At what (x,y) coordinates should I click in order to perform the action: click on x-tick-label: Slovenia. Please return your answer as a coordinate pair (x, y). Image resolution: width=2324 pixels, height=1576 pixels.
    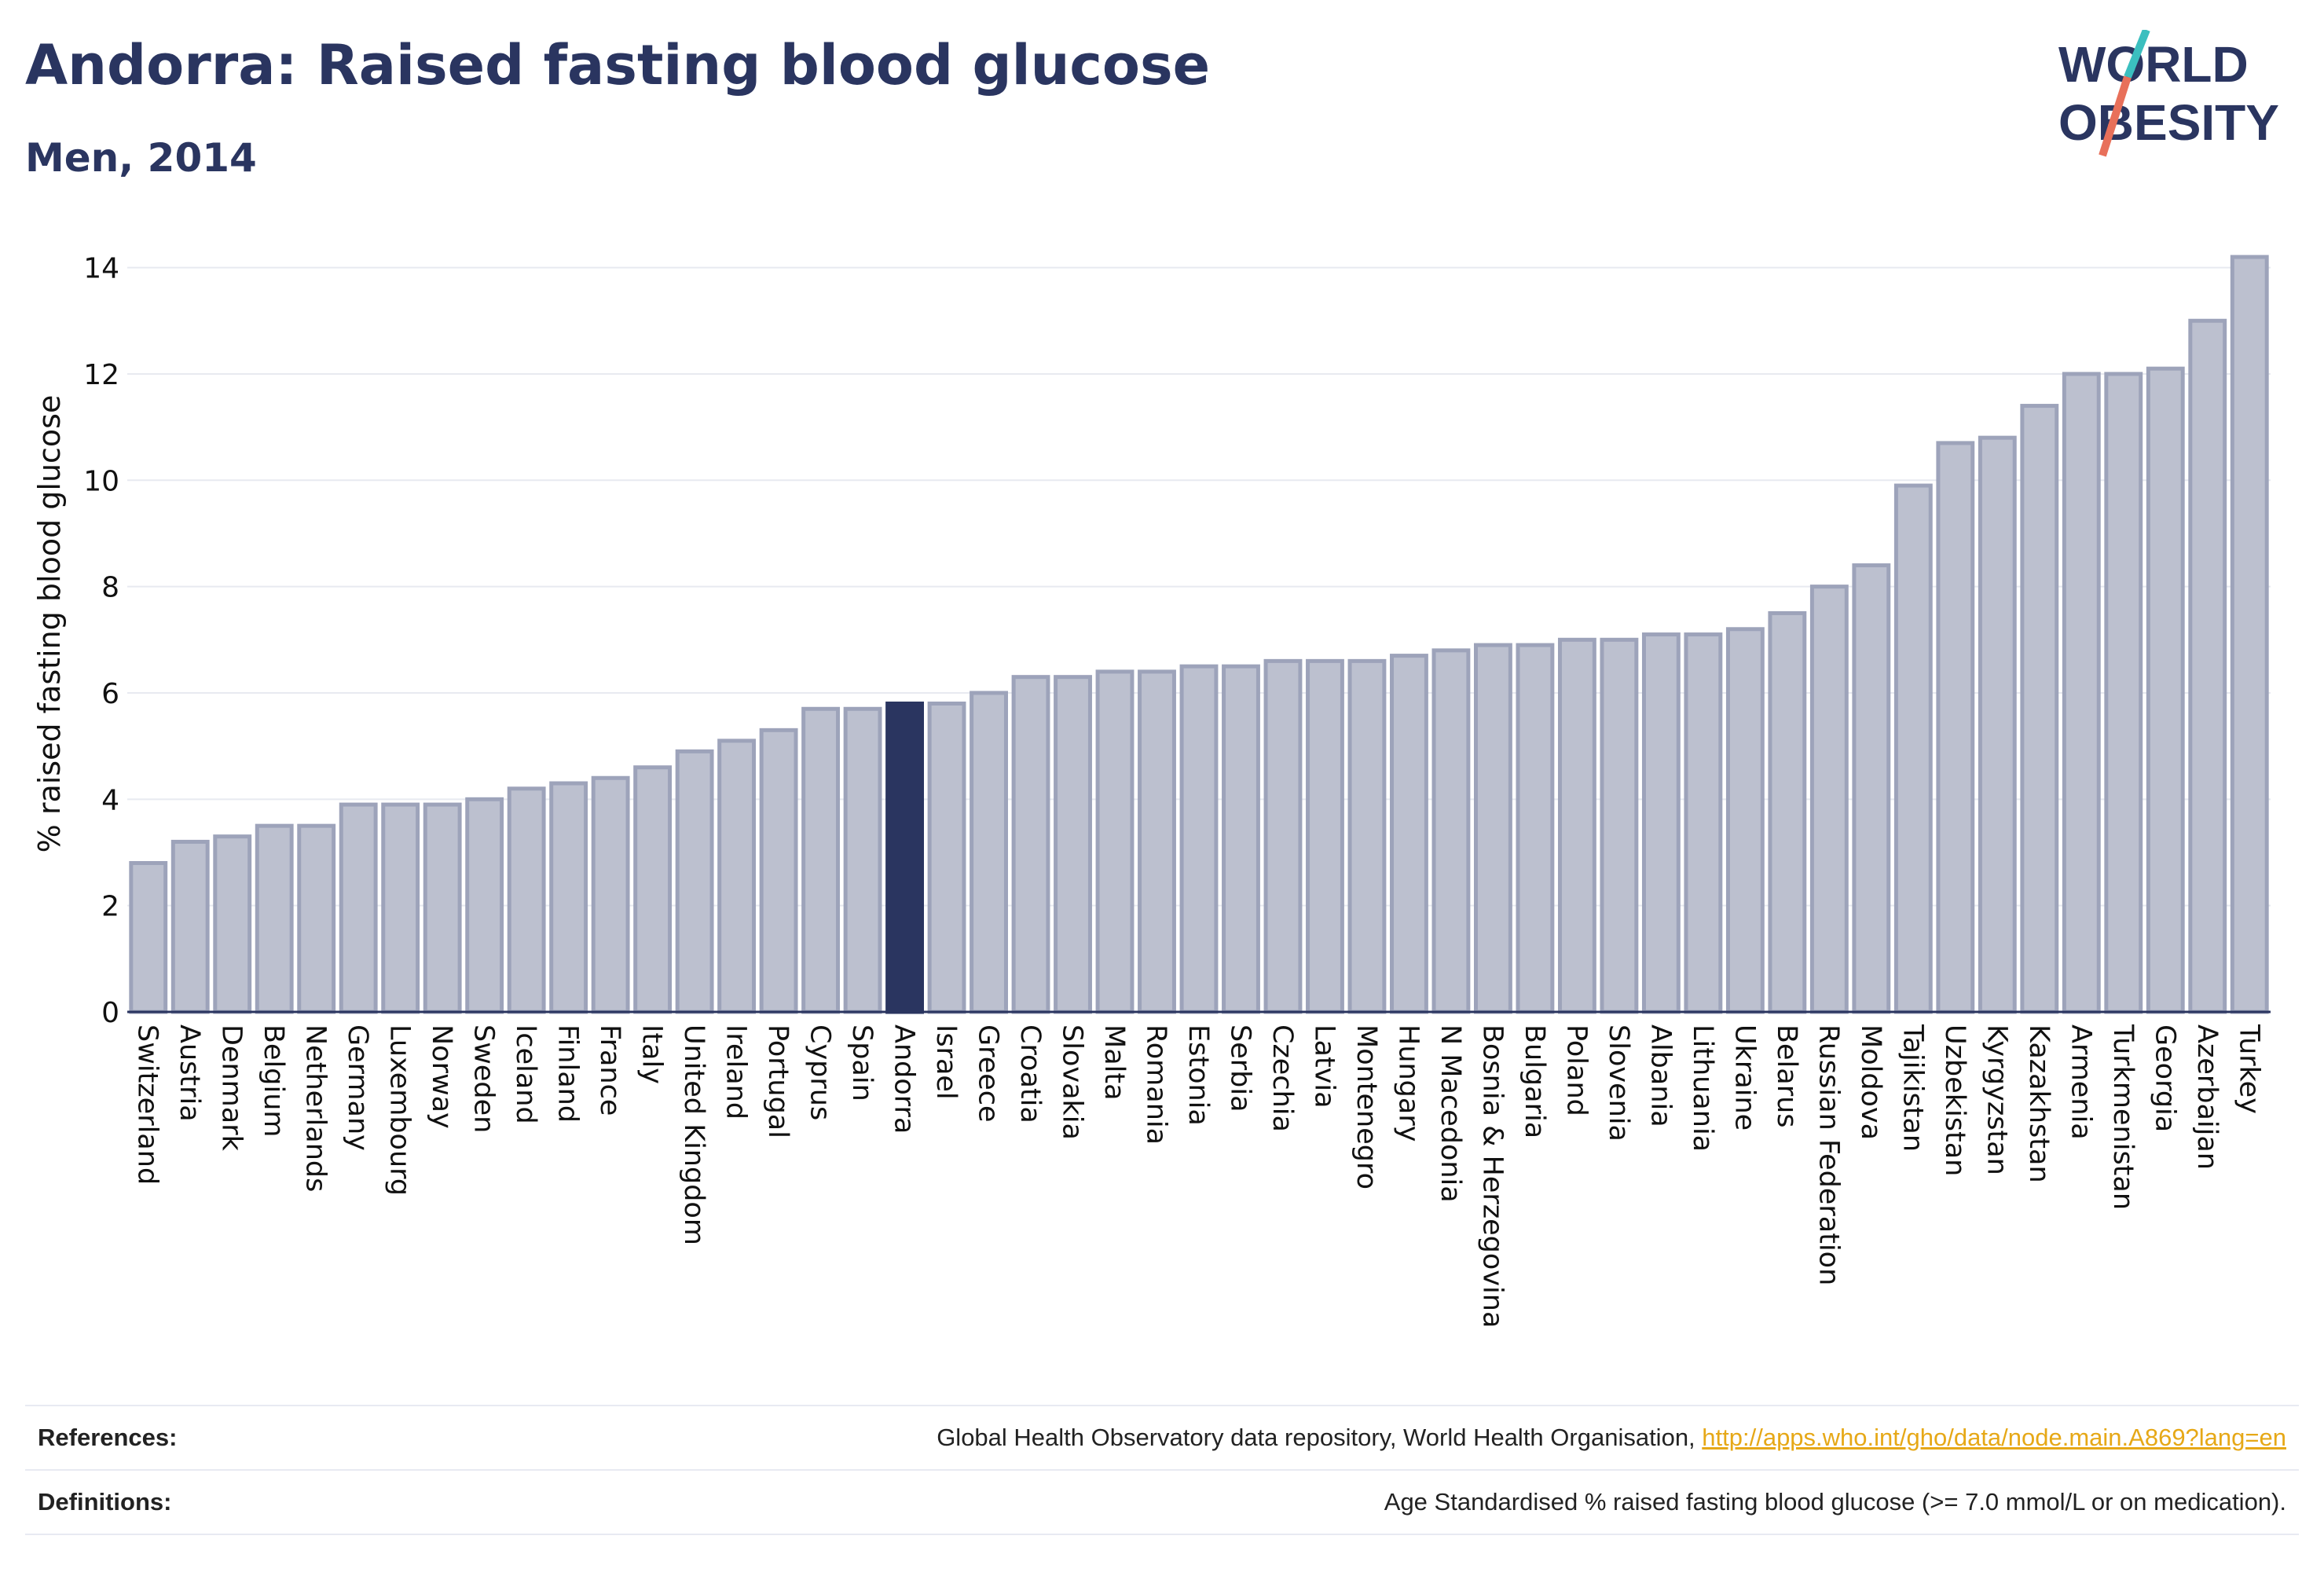
    Looking at the image, I should click on (1618, 1083).